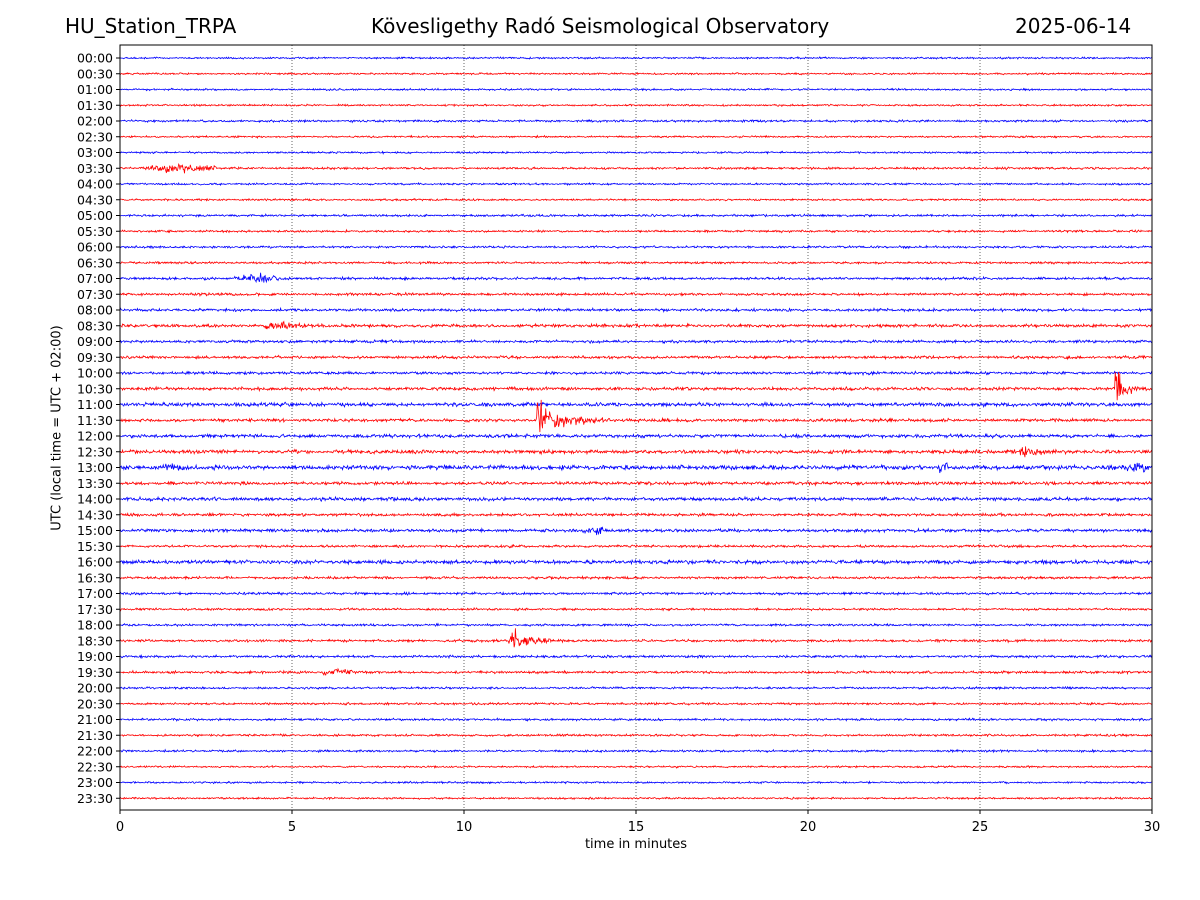 This screenshot has height=900, width=1200. What do you see at coordinates (95, 231) in the screenshot?
I see `y-tick-label: 05:30` at bounding box center [95, 231].